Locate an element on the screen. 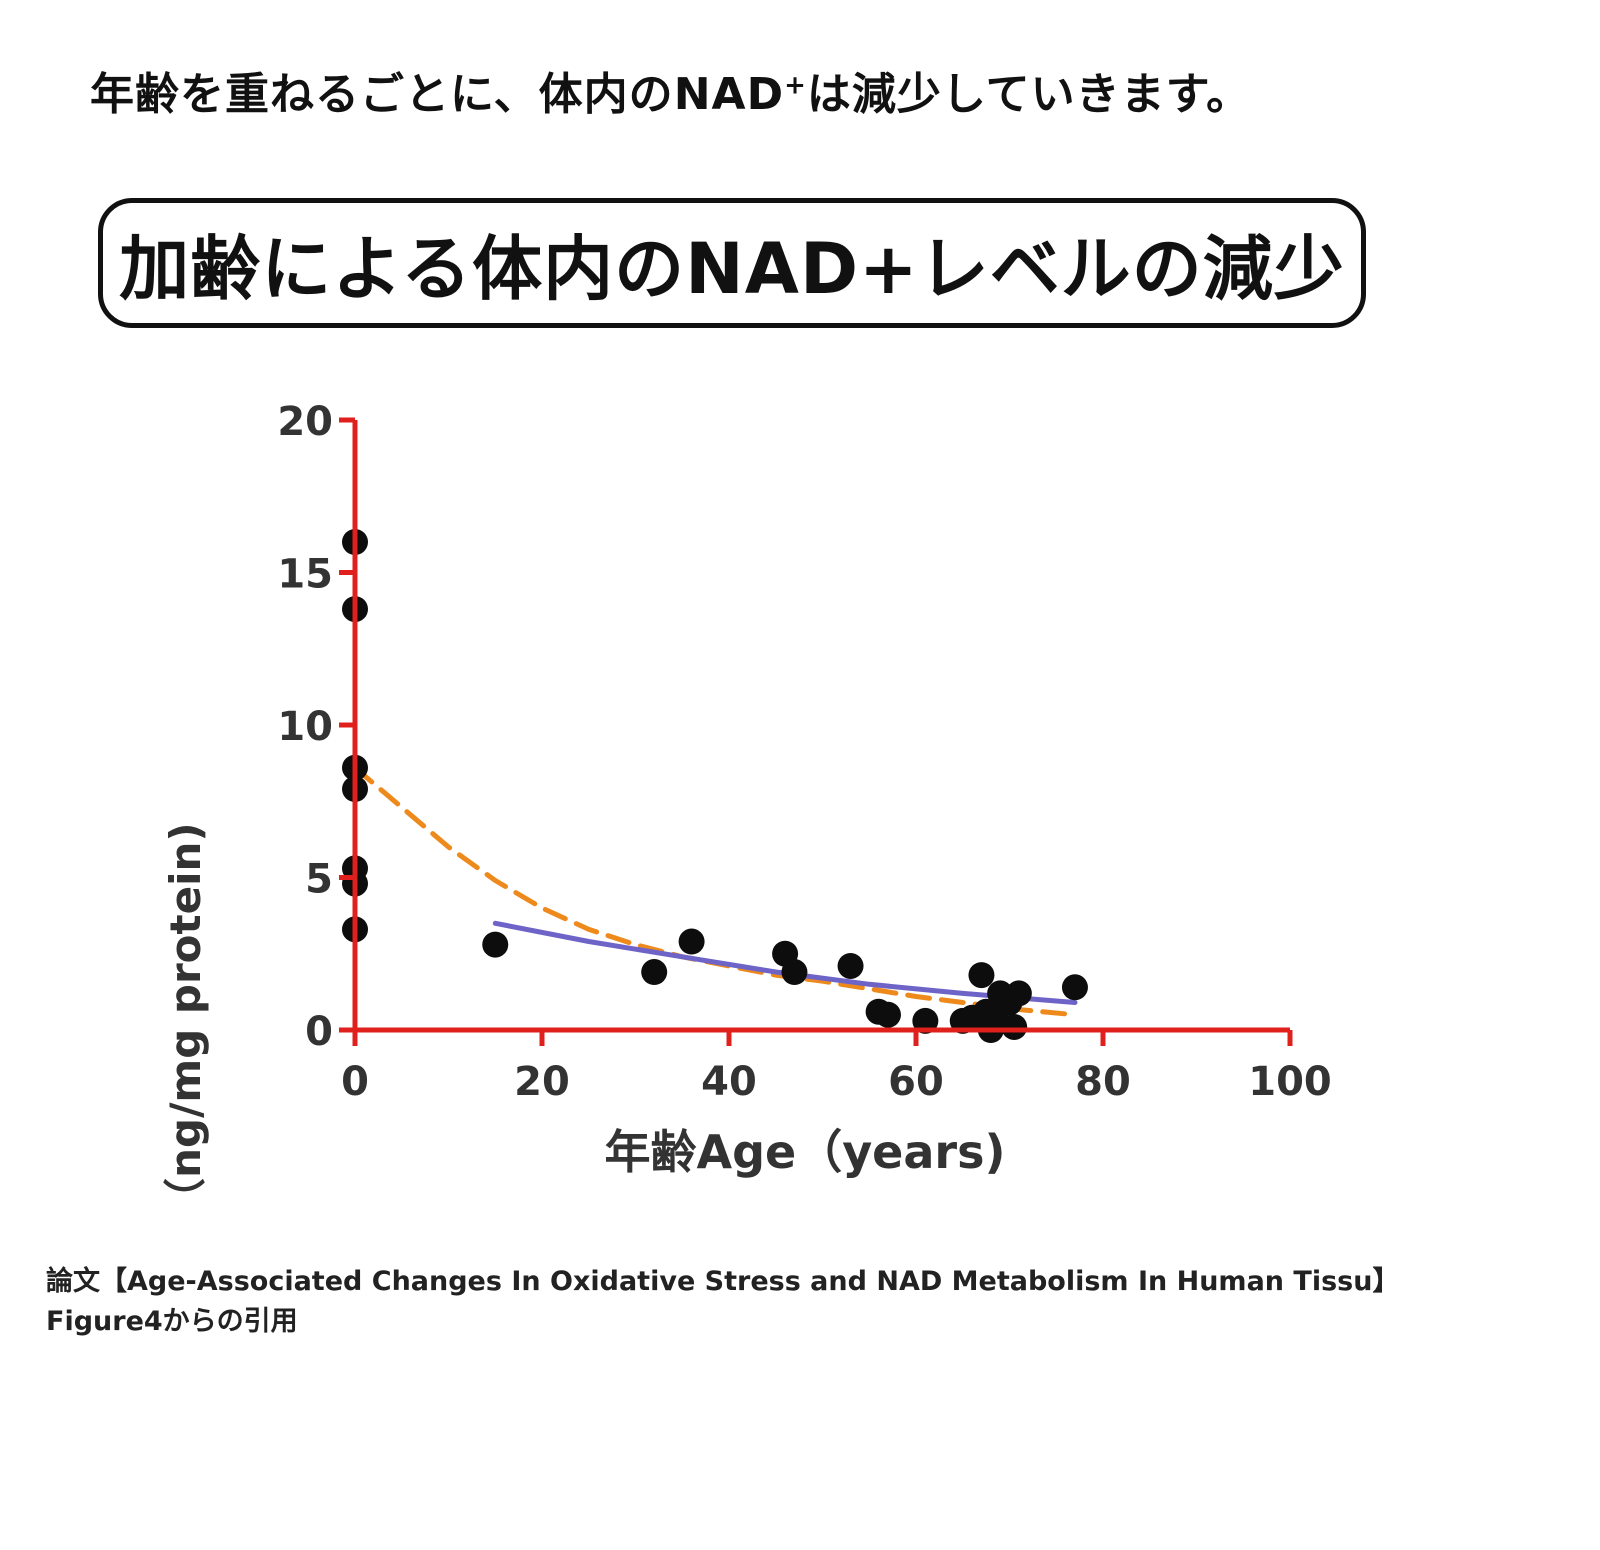 The width and height of the screenshot is (1600, 1550). headline-after: は減少していきます。 is located at coordinates (1029, 94).